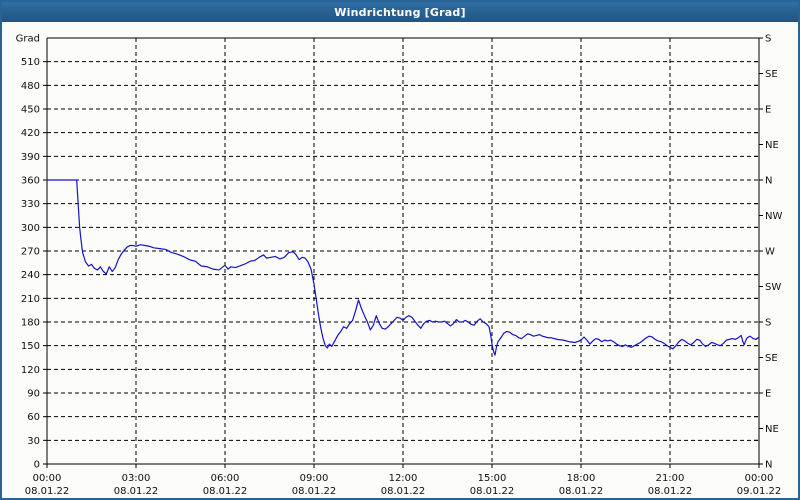  What do you see at coordinates (773, 216) in the screenshot?
I see `y-axis-right-tick-label: NW` at bounding box center [773, 216].